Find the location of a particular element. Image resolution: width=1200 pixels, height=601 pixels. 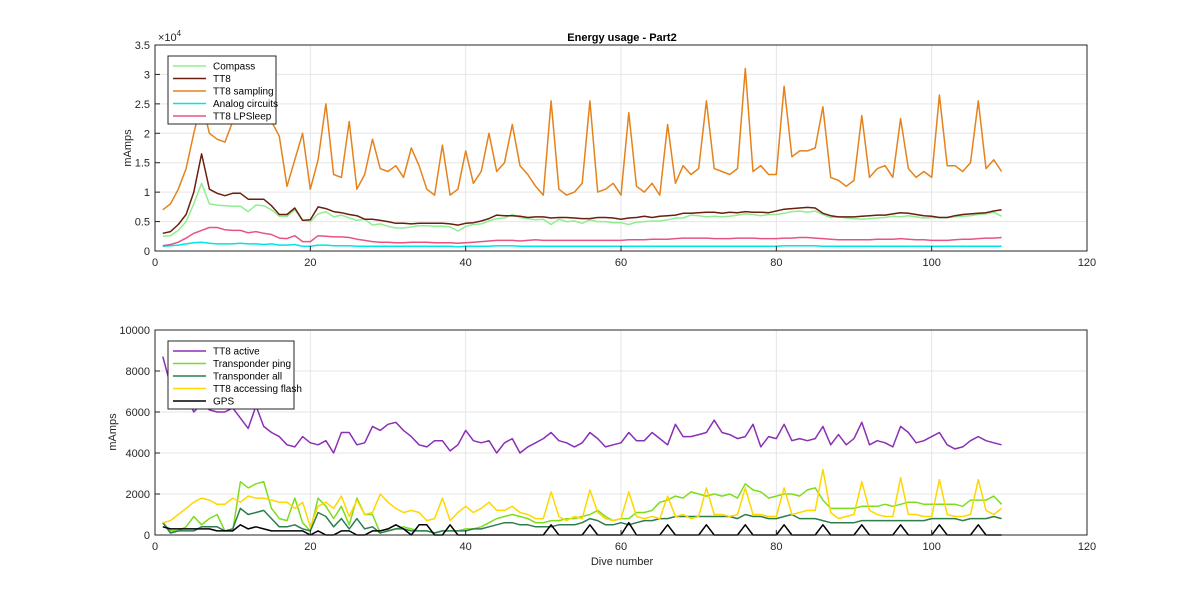

bottom-y-tick-labels: 0 2000 4000 6000 8000 10000 is located at coordinates (139, 433).